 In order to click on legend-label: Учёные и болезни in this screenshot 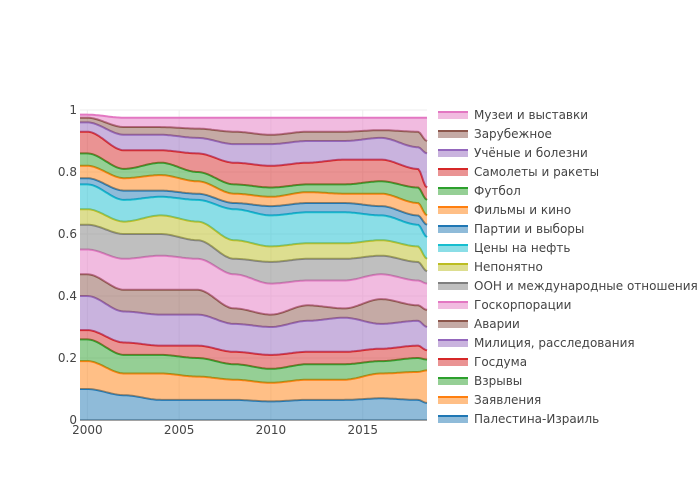, I will do `click(531, 152)`.